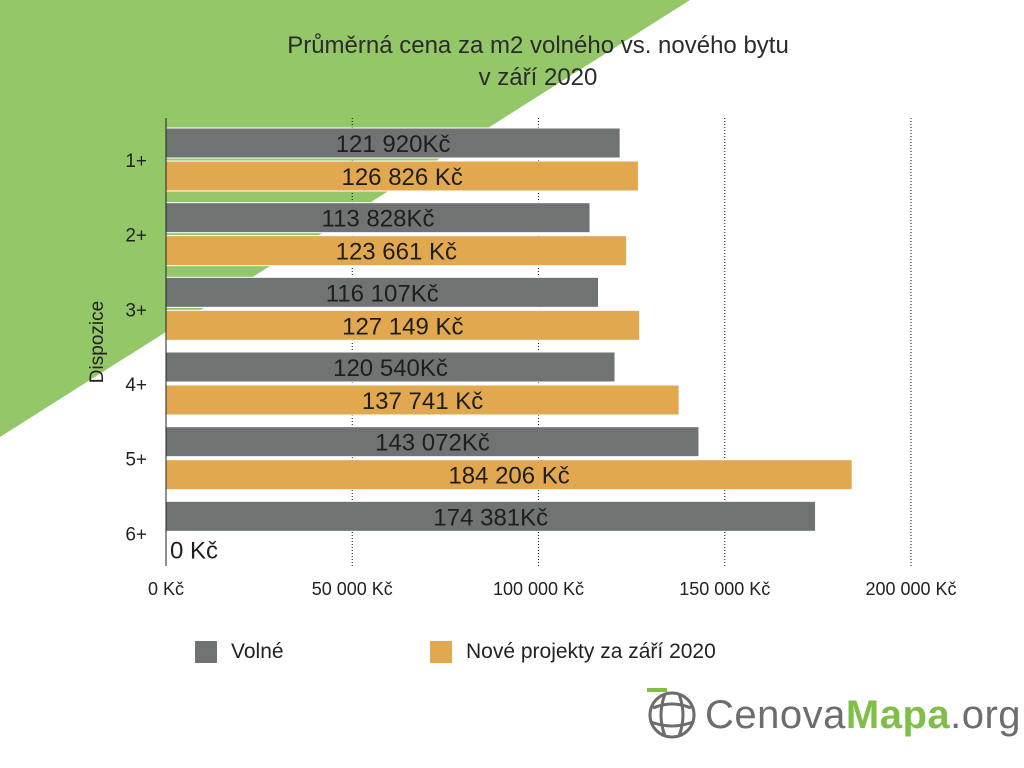 This screenshot has height=768, width=1024. I want to click on bar-value-label: 184 206 Kč, so click(508, 476).